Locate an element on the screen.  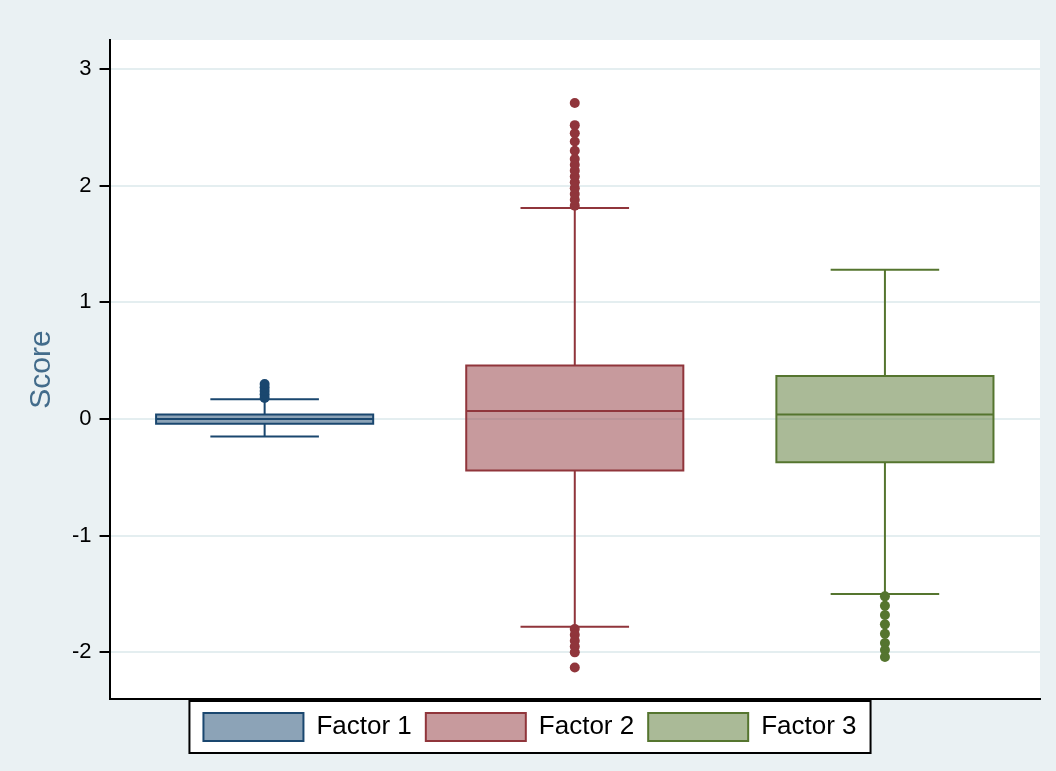
legend-label: Factor 1 is located at coordinates (364, 725).